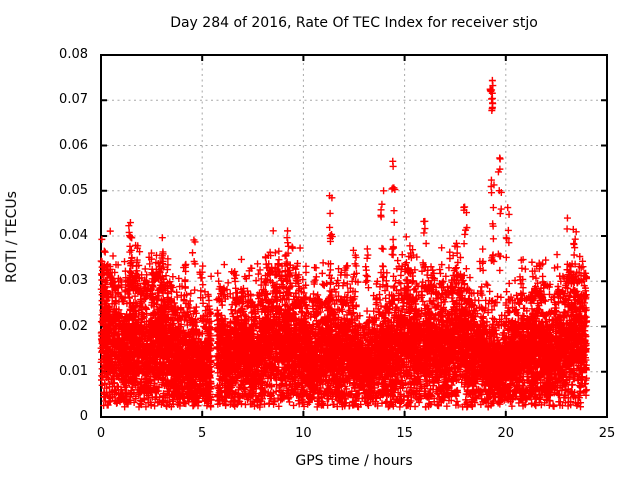  Describe the element at coordinates (101, 433) in the screenshot. I see `x-tick-label: 0` at that location.